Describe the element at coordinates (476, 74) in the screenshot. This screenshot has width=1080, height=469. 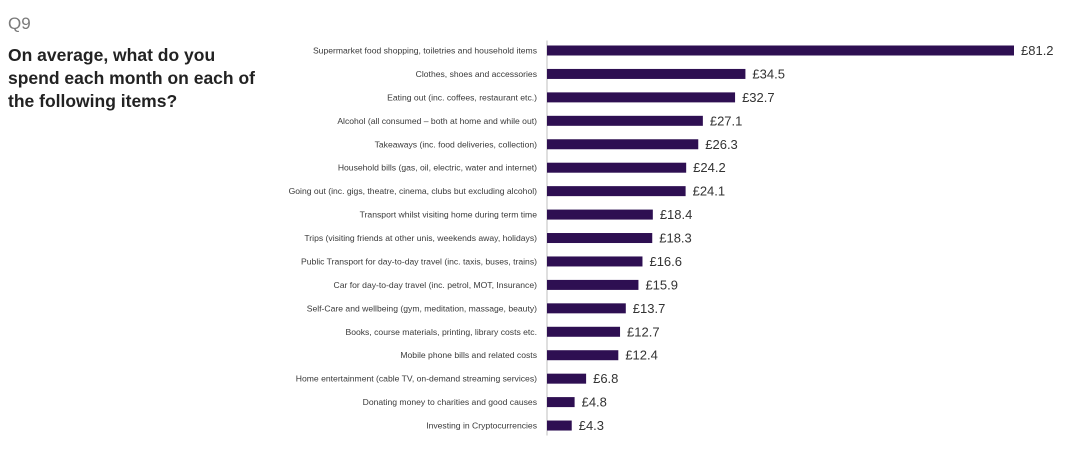
I see `category-label: Clothes, shoes and accessories` at that location.